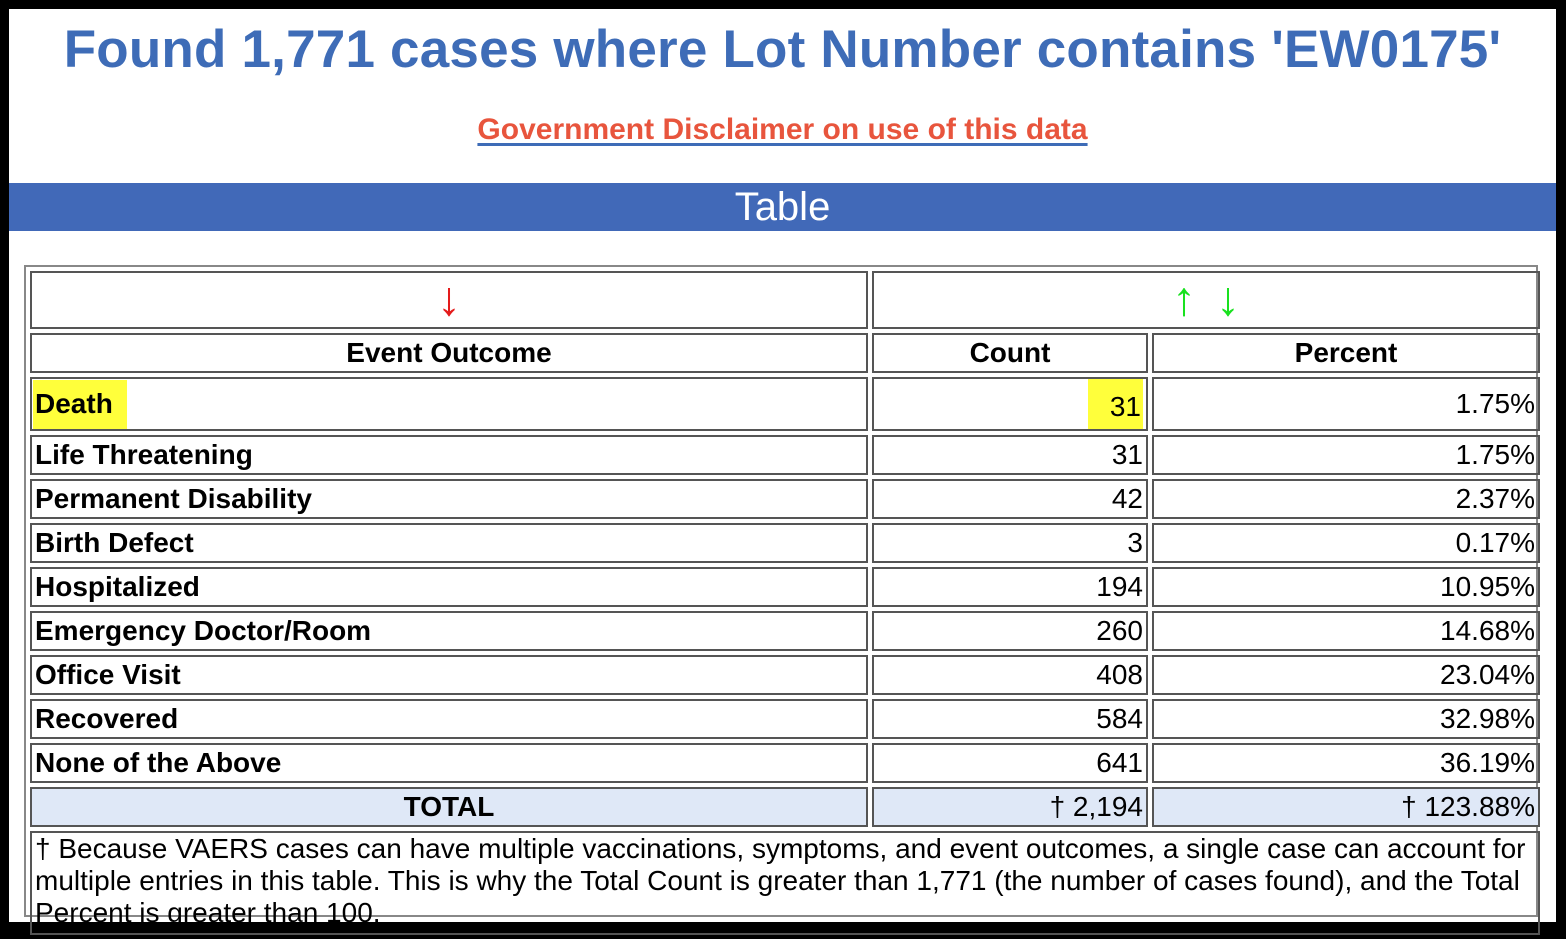 The width and height of the screenshot is (1566, 939). I want to click on table-row: Life Threatening 31 1.75%, so click(785, 455).